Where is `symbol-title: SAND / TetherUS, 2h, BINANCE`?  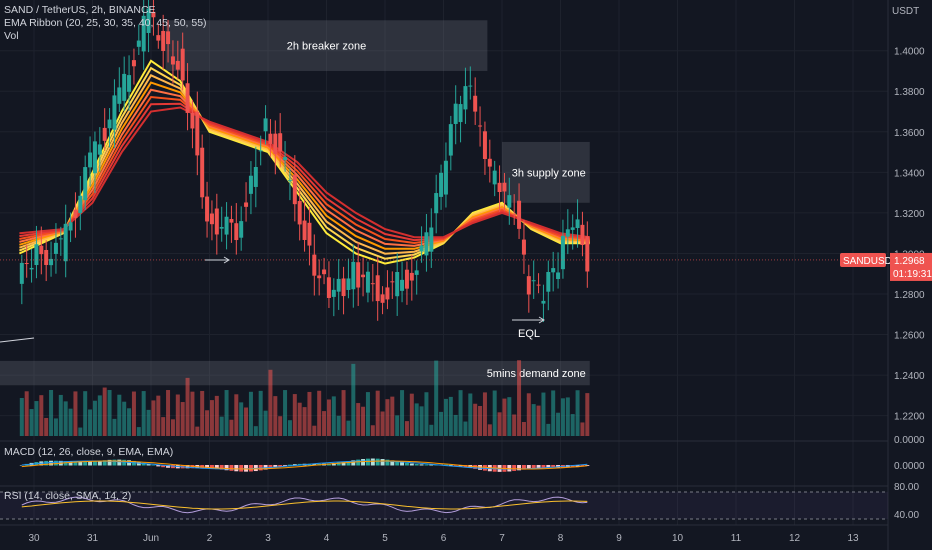
symbol-title: SAND / TetherUS, 2h, BINANCE is located at coordinates (80, 10).